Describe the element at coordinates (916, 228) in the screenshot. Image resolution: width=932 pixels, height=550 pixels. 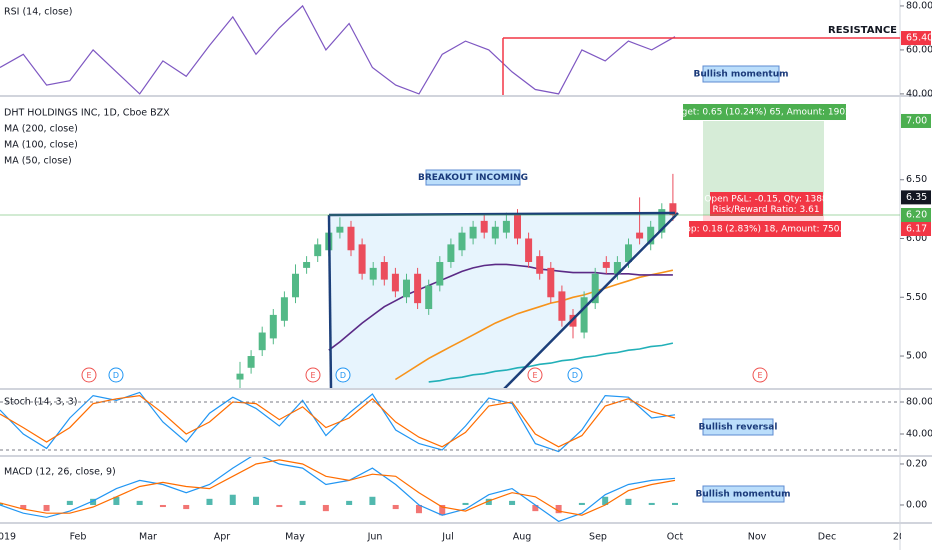
I see `price-tag-label: 6.17` at that location.